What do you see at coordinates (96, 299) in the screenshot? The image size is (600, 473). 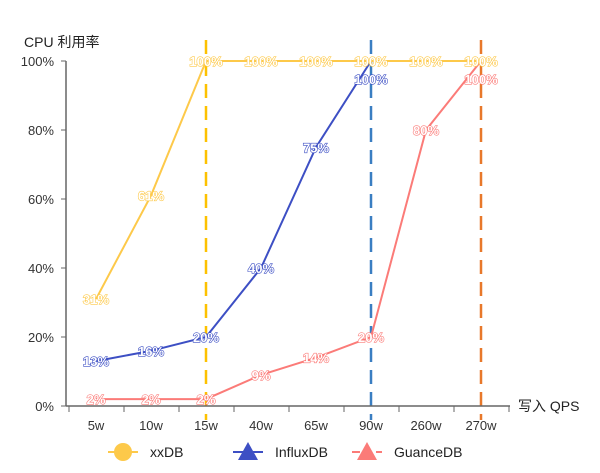 I see `data-label-xxDB: 31%` at bounding box center [96, 299].